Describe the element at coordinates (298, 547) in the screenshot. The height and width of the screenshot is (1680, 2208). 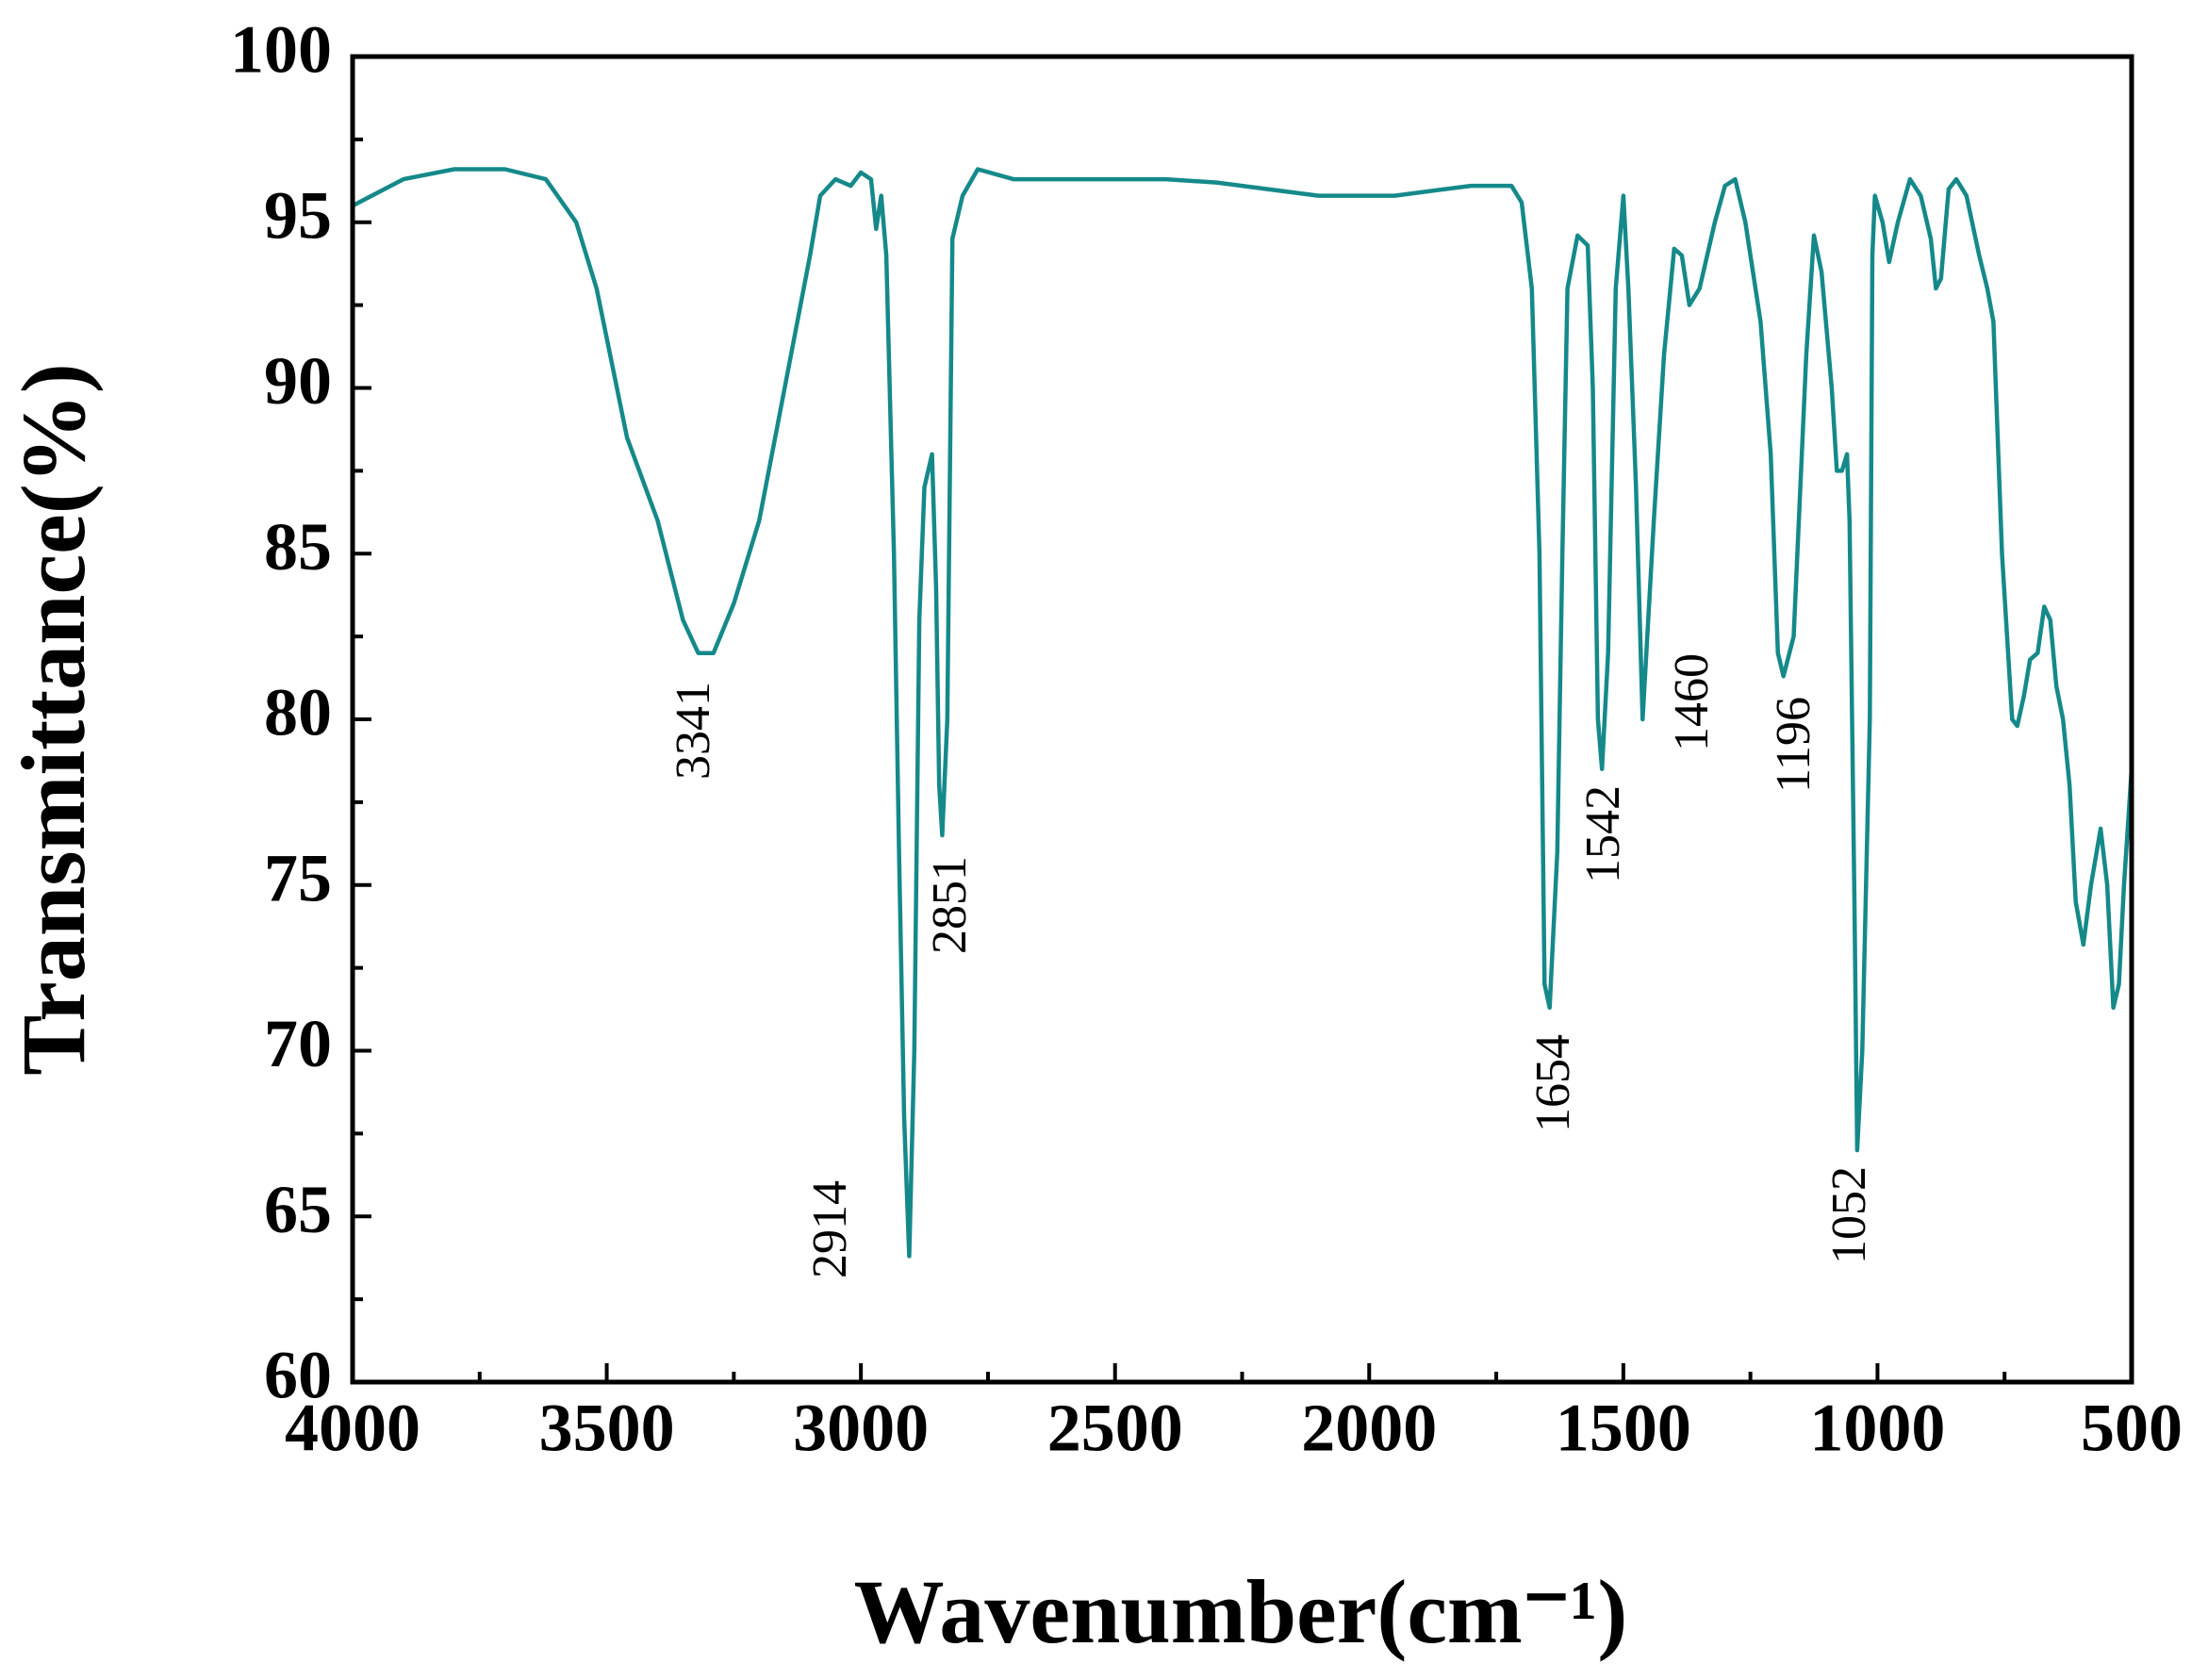
I see `y-tick-label: 85` at that location.